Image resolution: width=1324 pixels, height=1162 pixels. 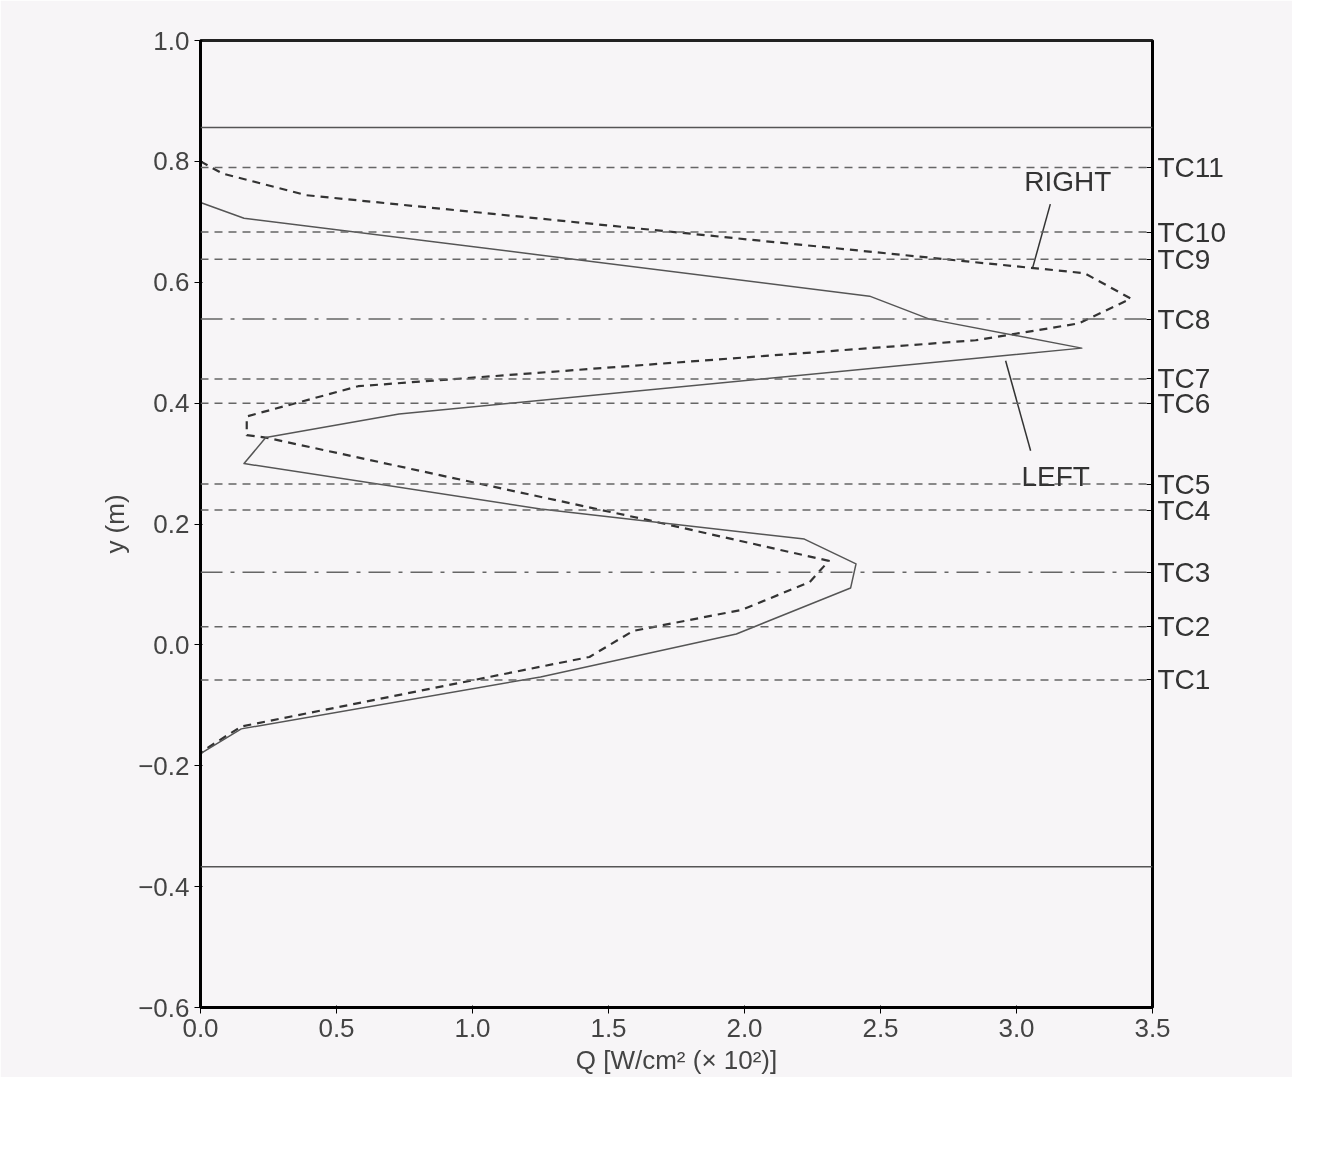 I want to click on x-tick-label: 2.5, so click(x=880, y=1027).